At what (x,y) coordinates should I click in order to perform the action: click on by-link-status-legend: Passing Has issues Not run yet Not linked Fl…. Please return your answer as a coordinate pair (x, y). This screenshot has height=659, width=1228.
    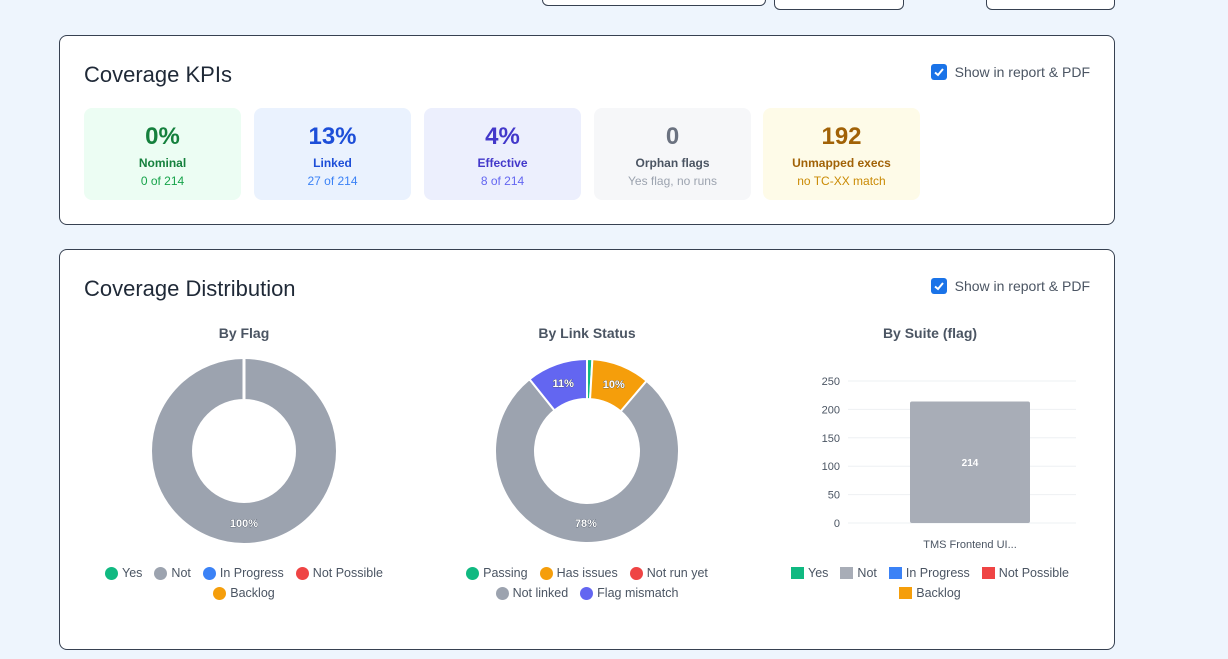
    Looking at the image, I should click on (587, 583).